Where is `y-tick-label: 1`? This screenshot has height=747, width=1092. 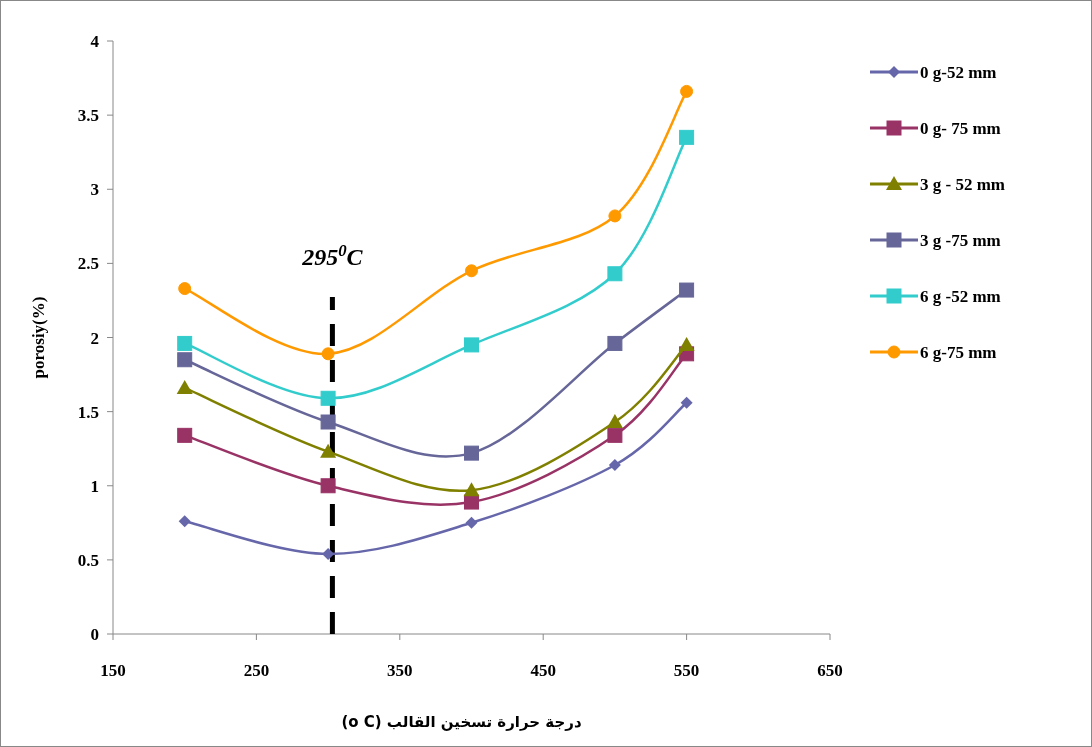
y-tick-label: 1 is located at coordinates (94, 486).